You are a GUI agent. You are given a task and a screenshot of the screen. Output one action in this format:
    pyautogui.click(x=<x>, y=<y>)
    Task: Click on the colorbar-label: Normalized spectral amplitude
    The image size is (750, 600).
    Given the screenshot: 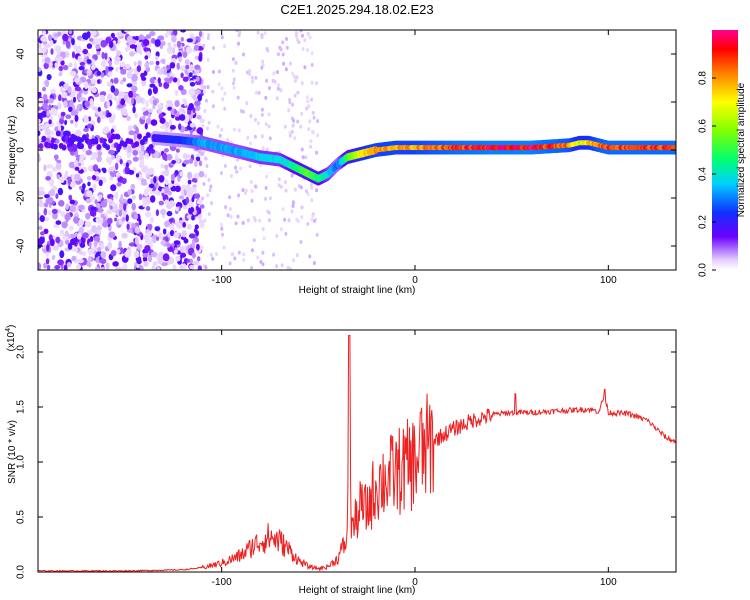 What is the action you would take?
    pyautogui.click(x=741, y=149)
    